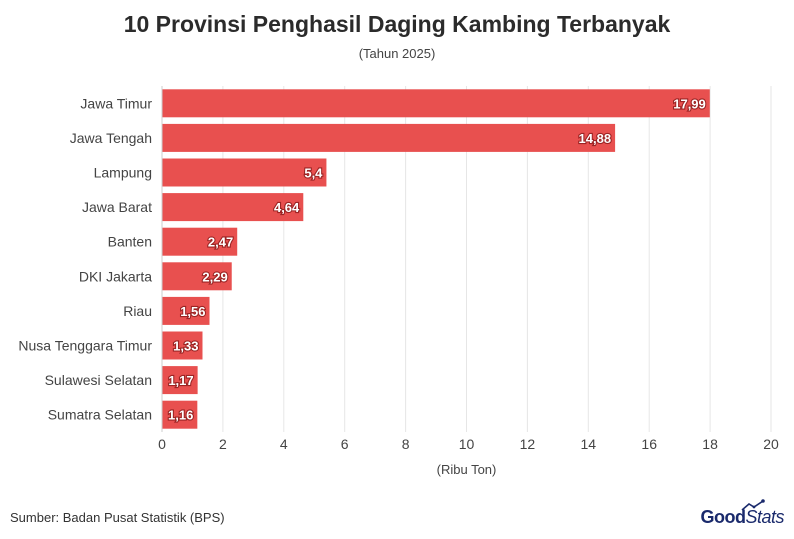 The height and width of the screenshot is (539, 794). What do you see at coordinates (764, 517) in the screenshot?
I see `logo-stats: Stats` at bounding box center [764, 517].